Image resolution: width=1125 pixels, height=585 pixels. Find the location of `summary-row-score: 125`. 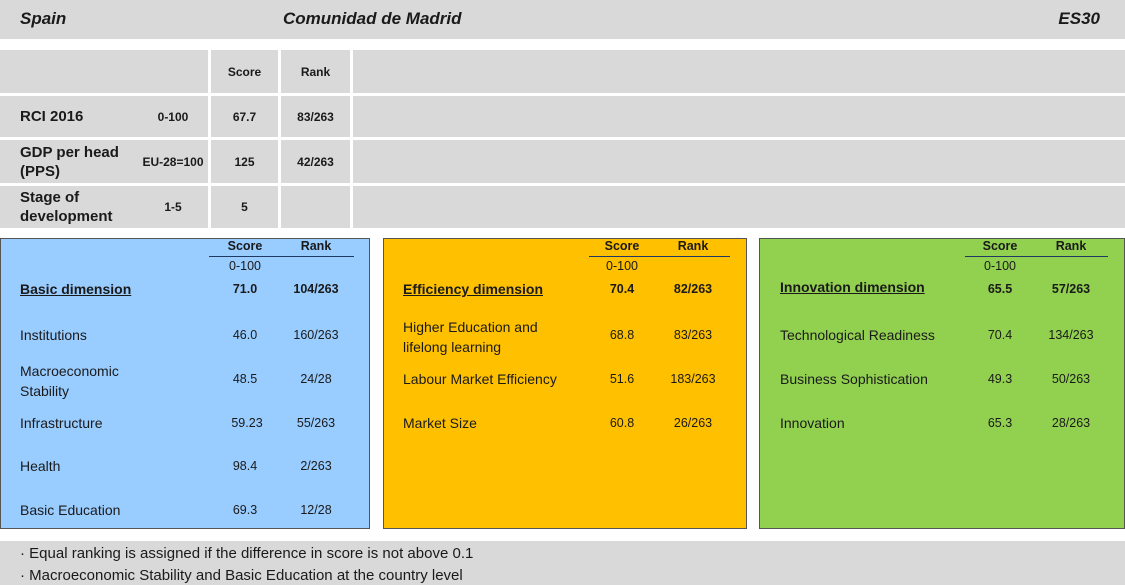

summary-row-score: 125 is located at coordinates (244, 161).